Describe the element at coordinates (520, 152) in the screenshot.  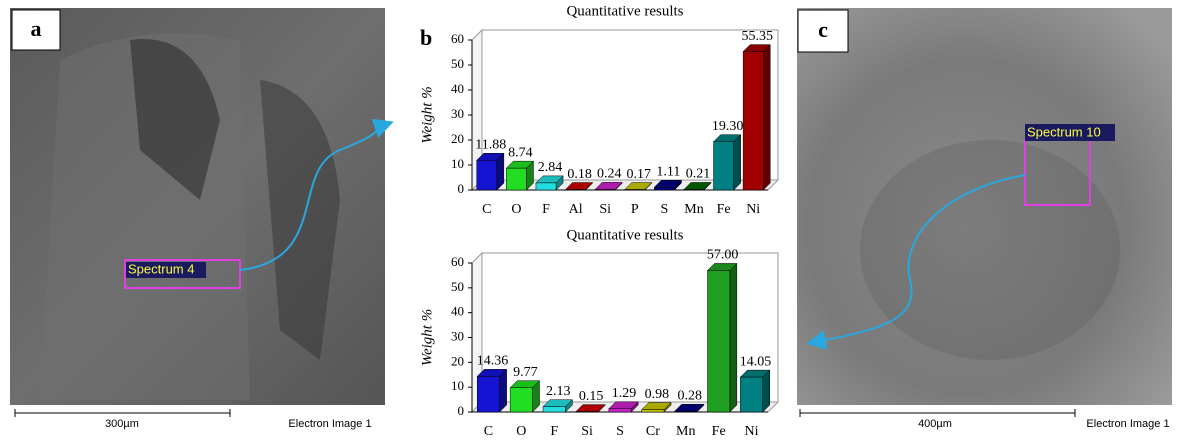
I see `value-label: 8.74` at that location.